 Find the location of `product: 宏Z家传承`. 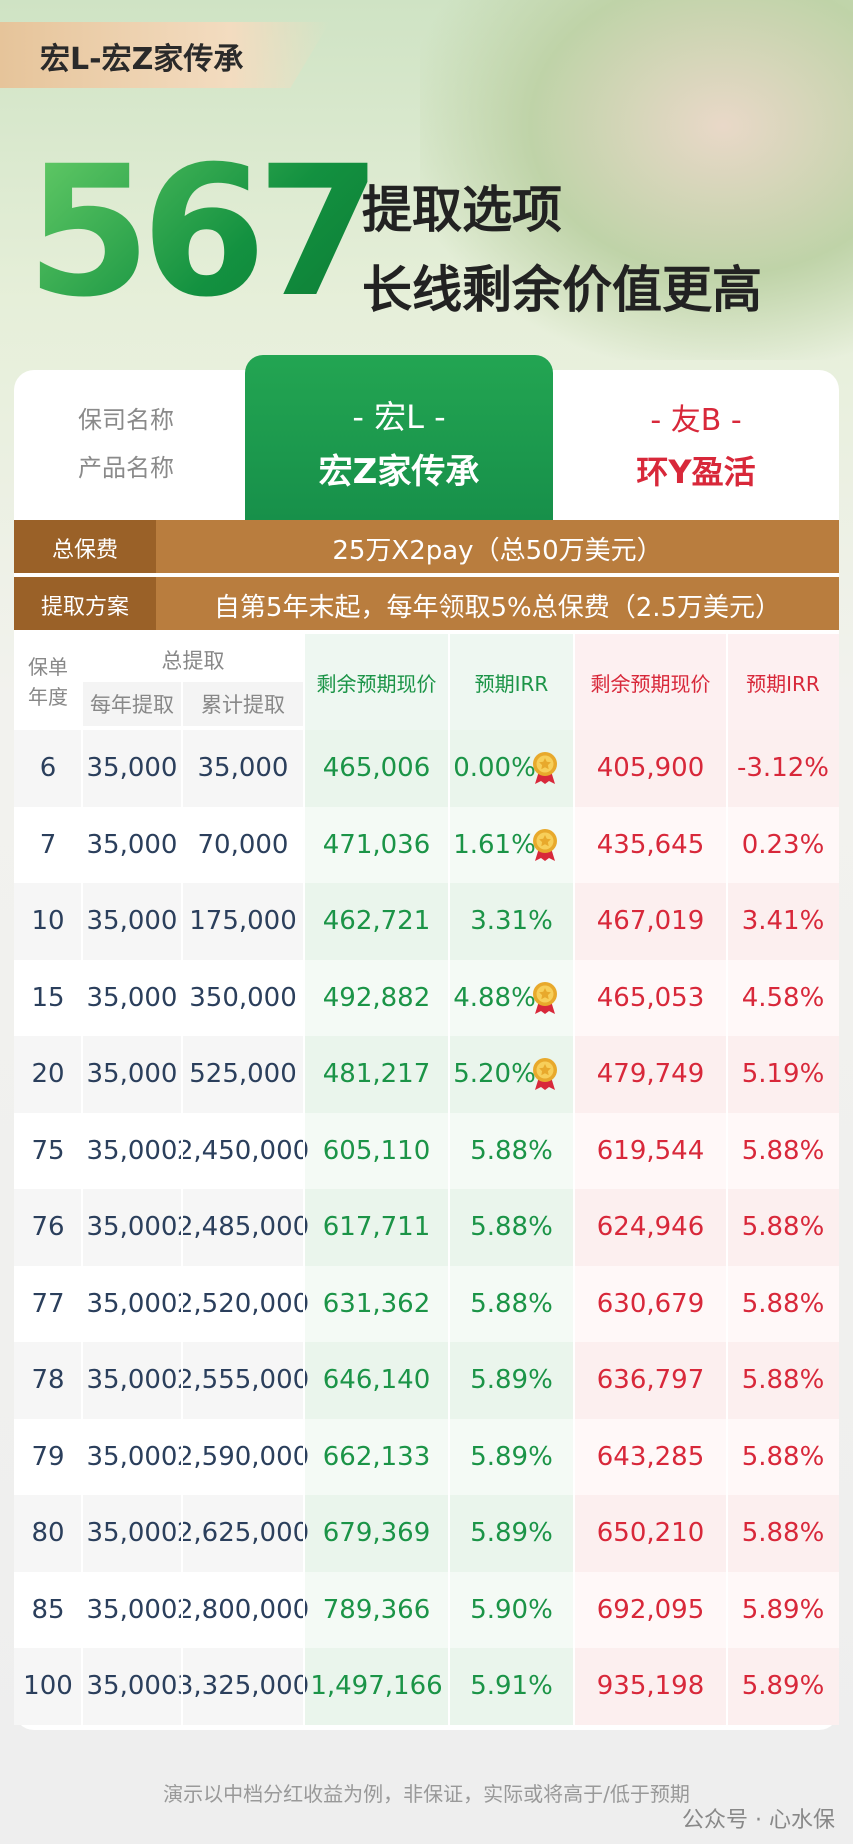

product: 宏Z家传承 is located at coordinates (399, 472).